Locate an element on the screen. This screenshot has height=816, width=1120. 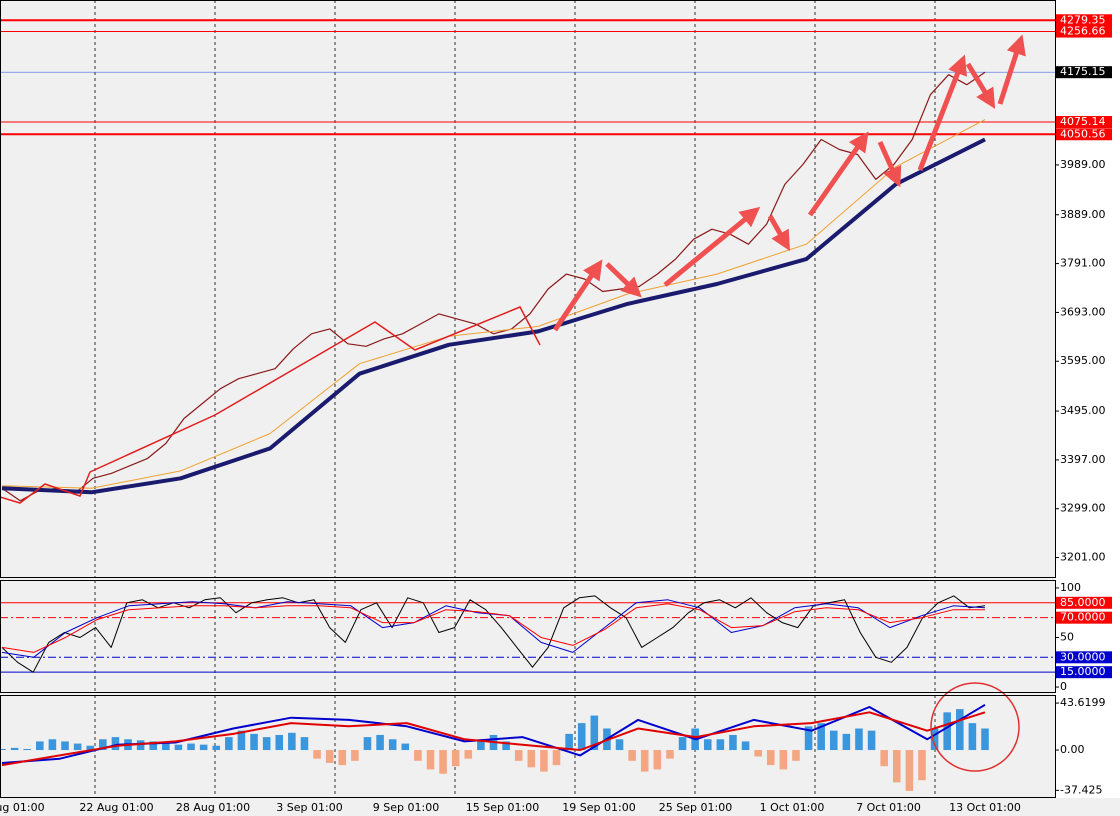
x-tick-label: 1 Oct 01:00 is located at coordinates (792, 807).